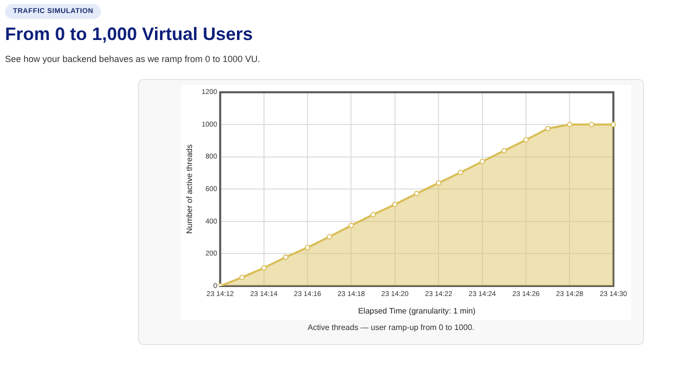 The width and height of the screenshot is (680, 383). I want to click on text: See how your backend behaves as we ramp from 0 to 1000 VU., so click(132, 59).